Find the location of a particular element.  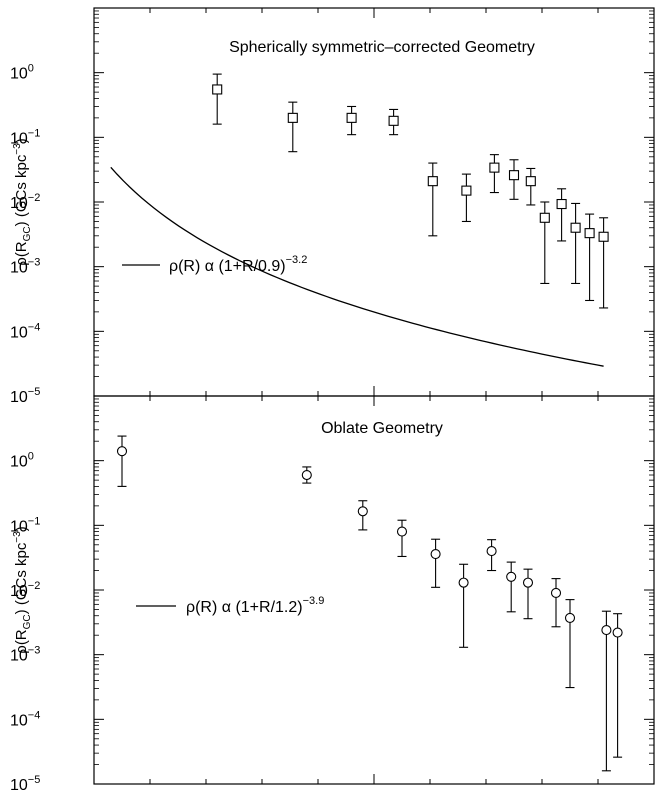

y-axis-title-main: ρ(R is located at coordinates (21, 253).